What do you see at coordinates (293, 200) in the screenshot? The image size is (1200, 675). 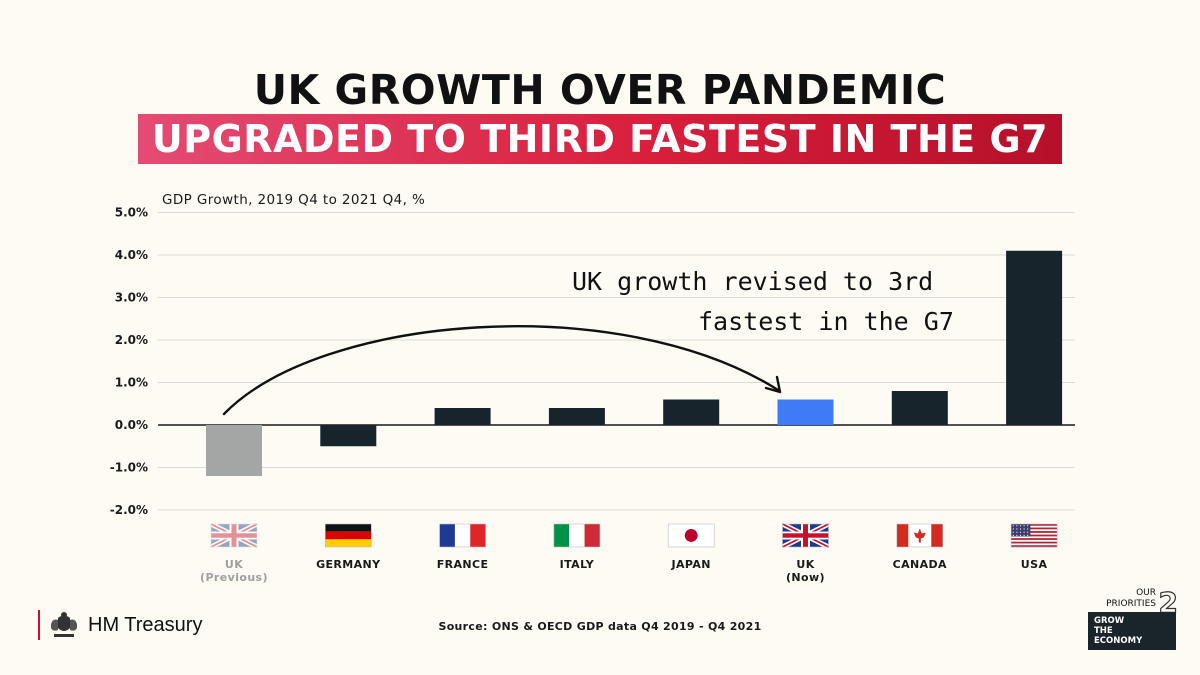 I see `y-axis-title: GDP Growth, 2019 Q4 to 2021 Q4, %` at bounding box center [293, 200].